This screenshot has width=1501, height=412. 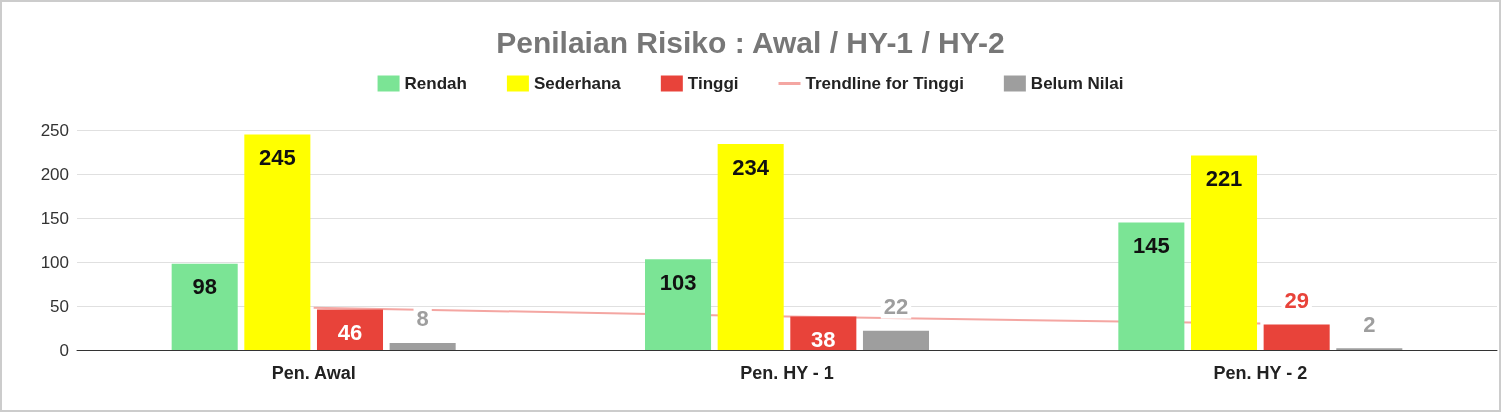 I want to click on data-label: 46, so click(x=350, y=333).